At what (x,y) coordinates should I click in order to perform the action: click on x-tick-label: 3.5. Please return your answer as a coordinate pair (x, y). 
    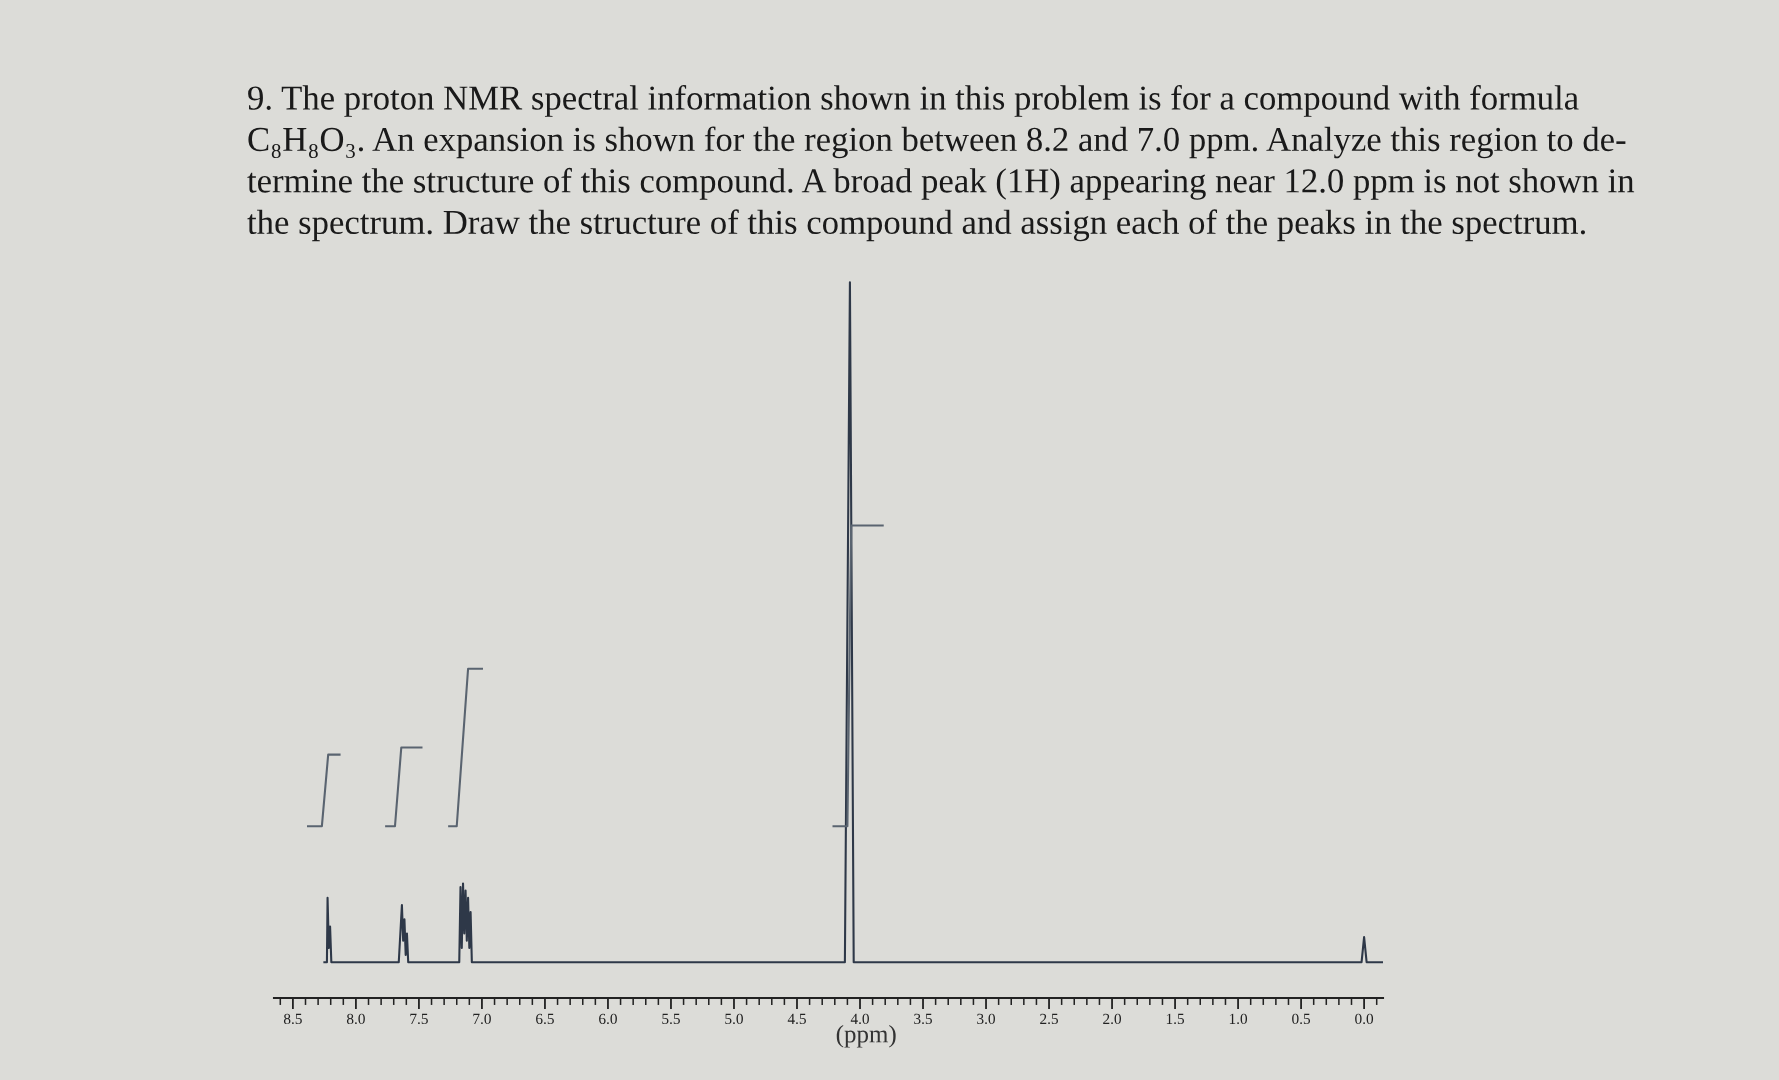
    Looking at the image, I should click on (923, 1019).